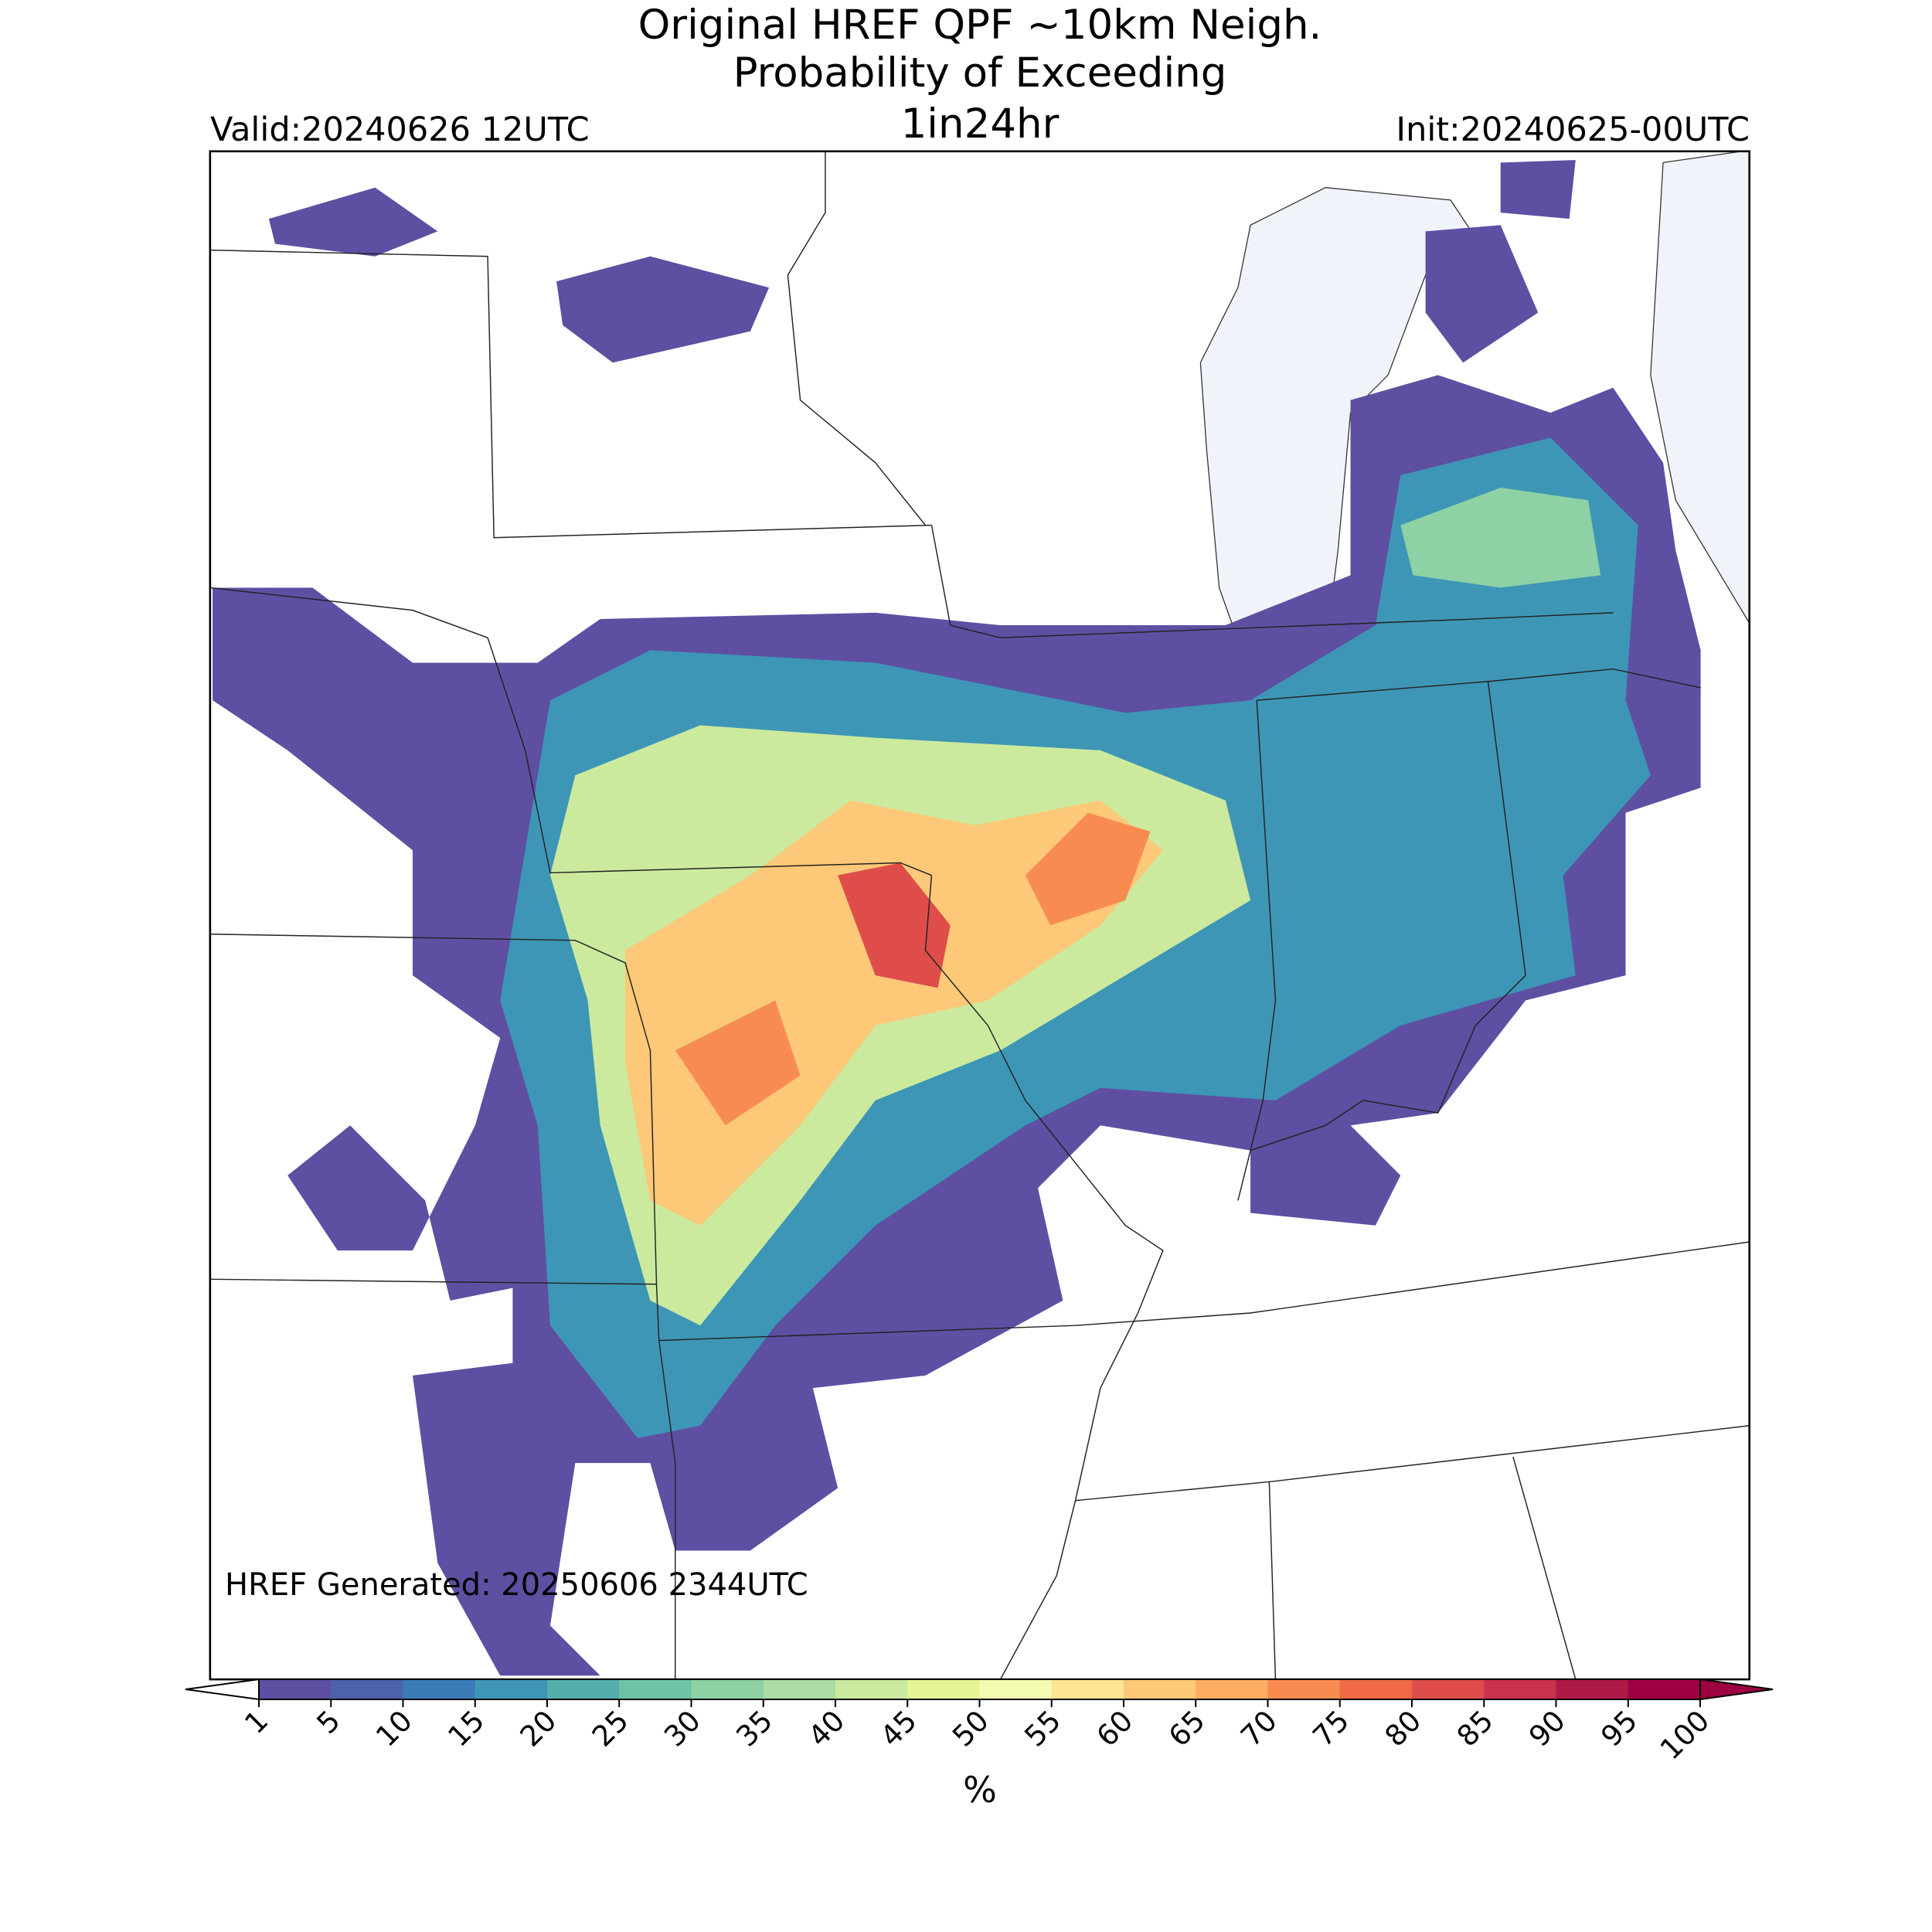  Describe the element at coordinates (1187, 1728) in the screenshot. I see `colorbar-tick-label: 65` at that location.